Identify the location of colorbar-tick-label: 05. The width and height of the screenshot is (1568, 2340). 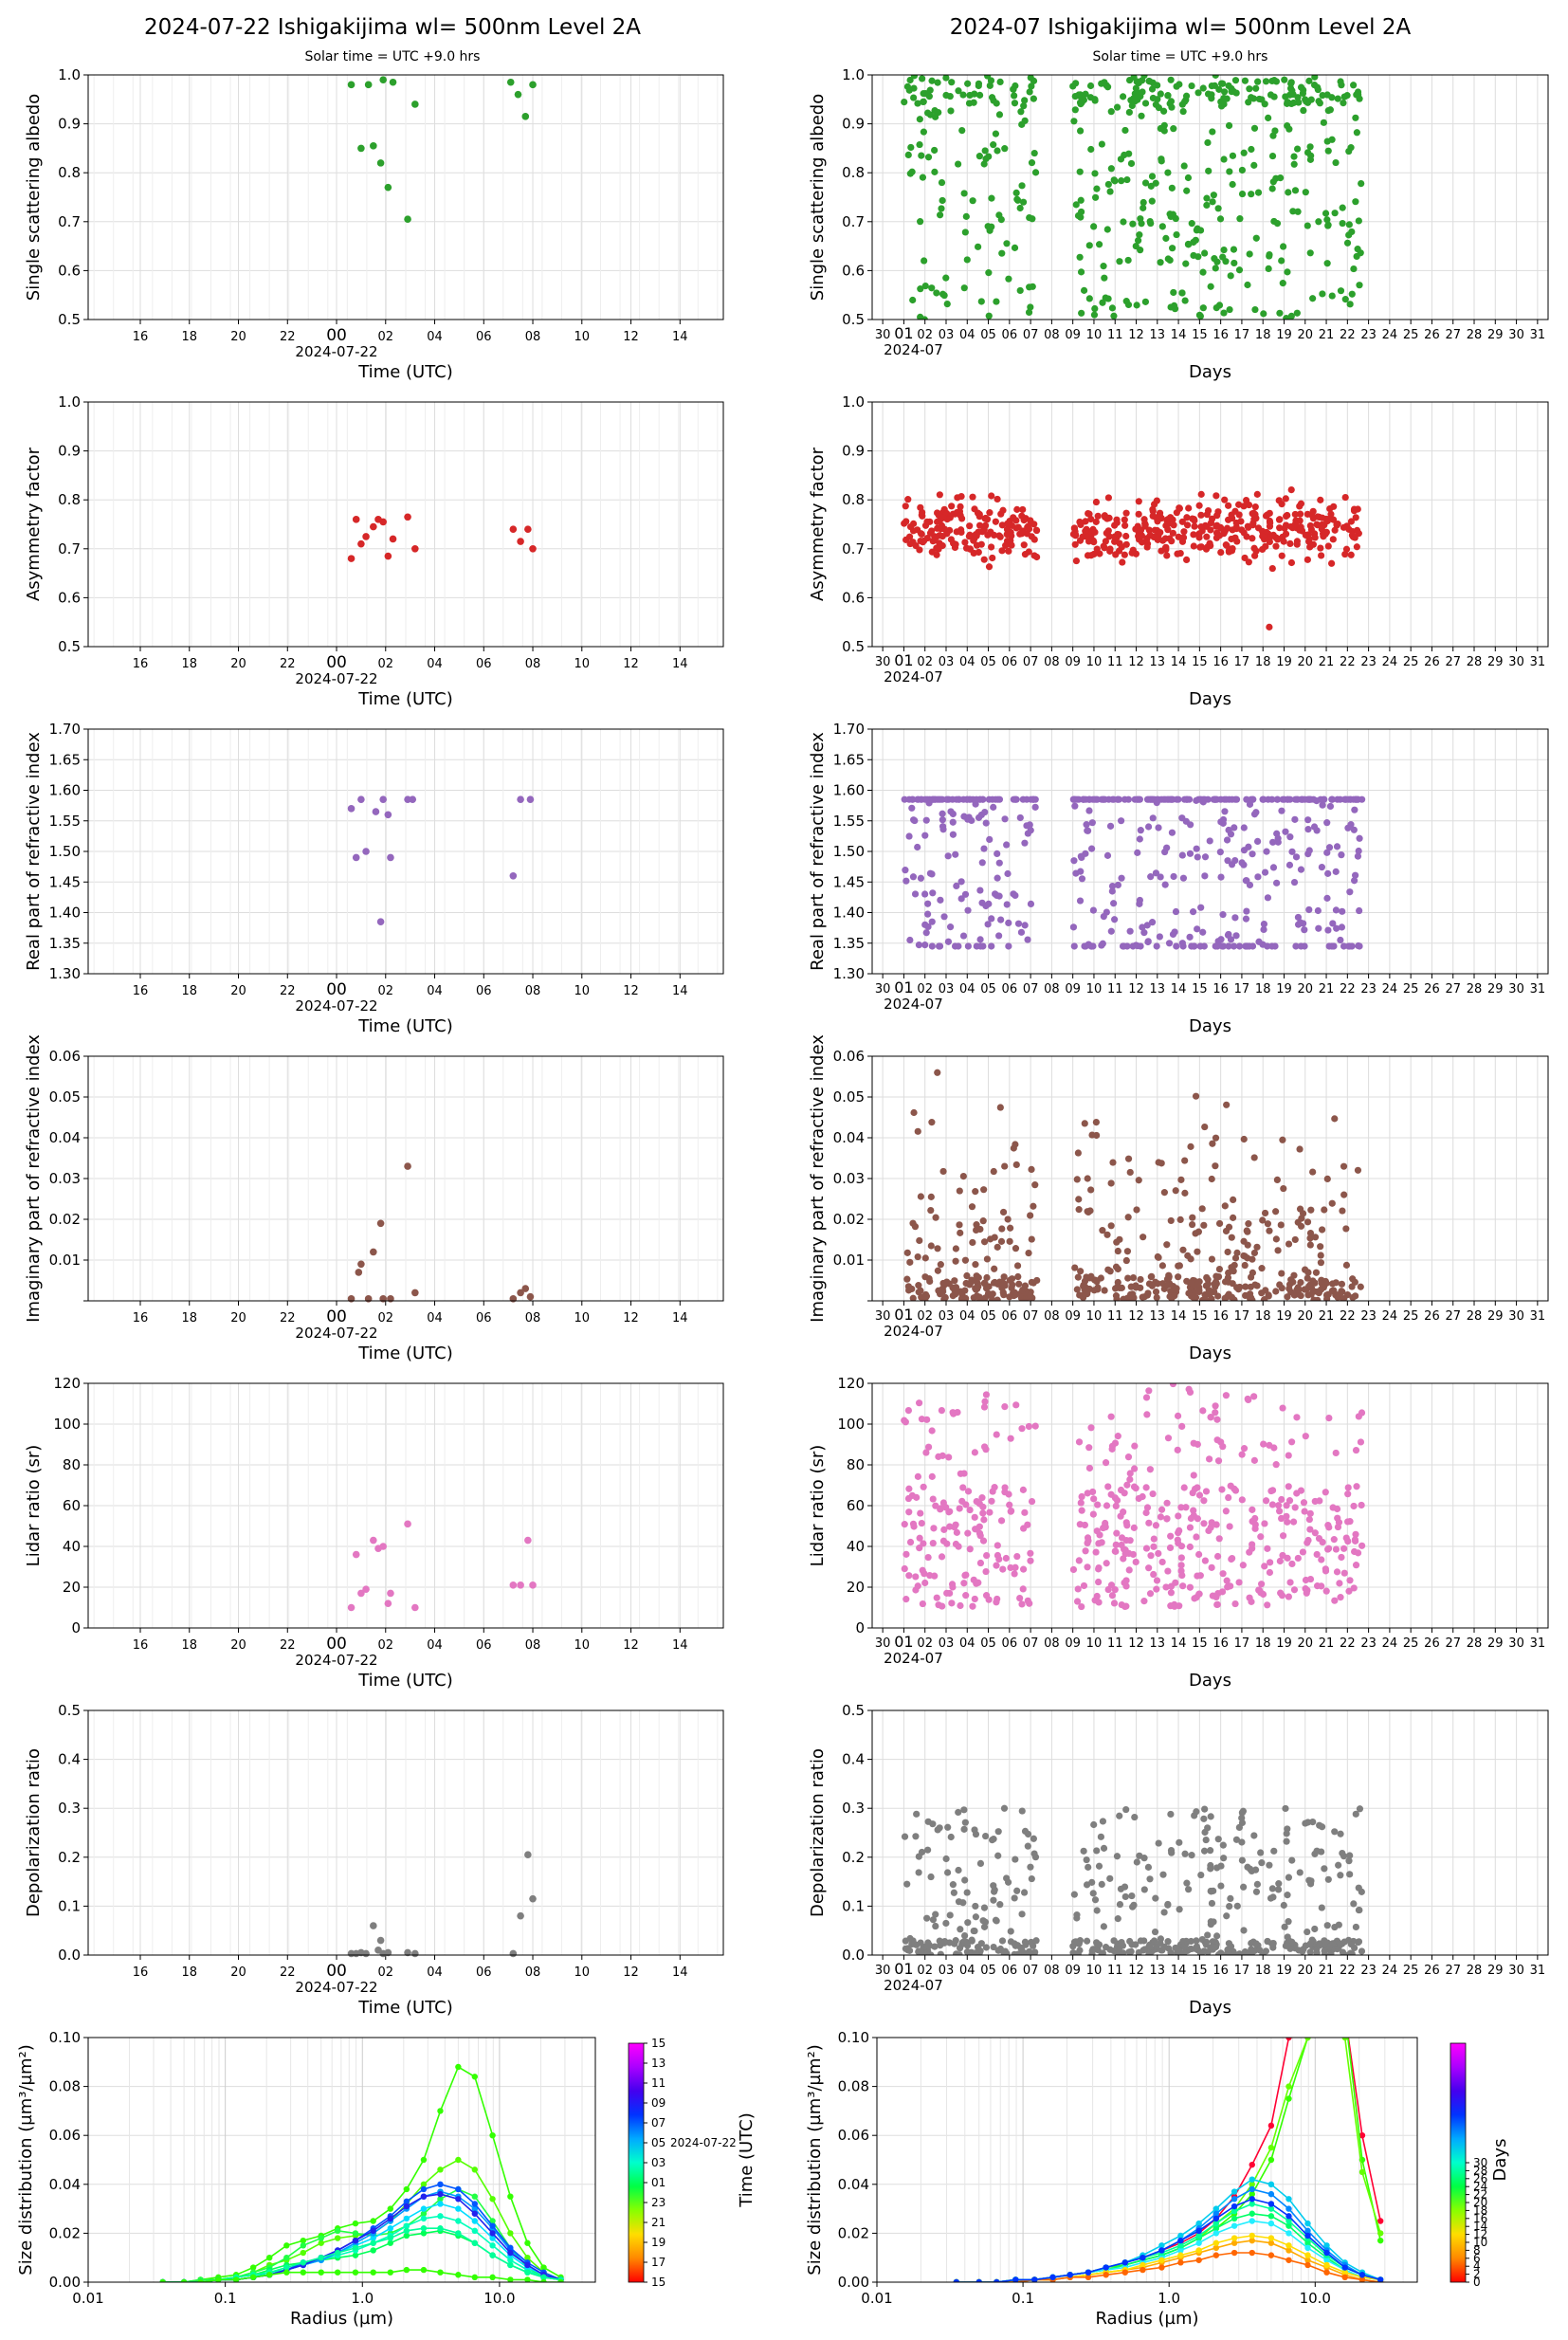
(658, 2142).